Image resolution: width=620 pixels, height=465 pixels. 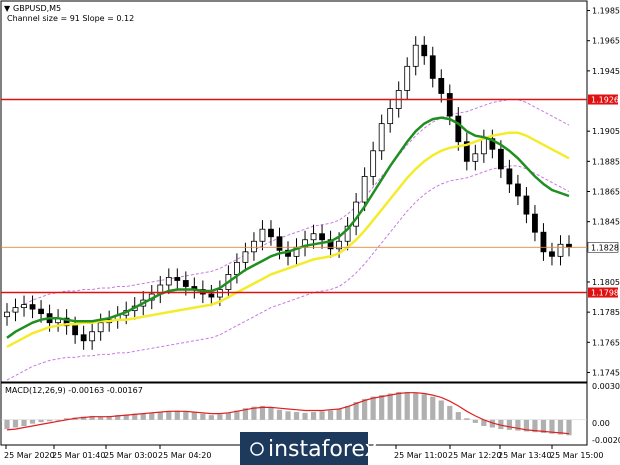 I want to click on y-tick-label: 1.1865, so click(x=606, y=192).